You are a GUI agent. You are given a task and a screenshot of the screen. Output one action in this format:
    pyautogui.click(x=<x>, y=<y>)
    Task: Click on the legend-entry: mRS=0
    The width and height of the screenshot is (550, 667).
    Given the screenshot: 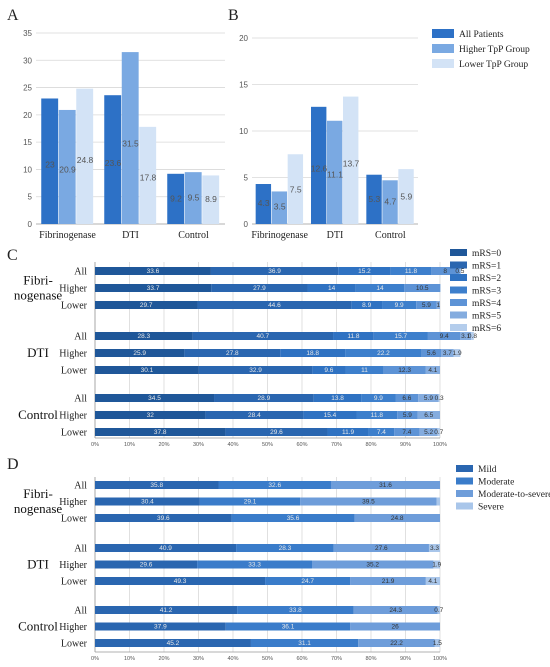 What is the action you would take?
    pyautogui.click(x=486, y=254)
    